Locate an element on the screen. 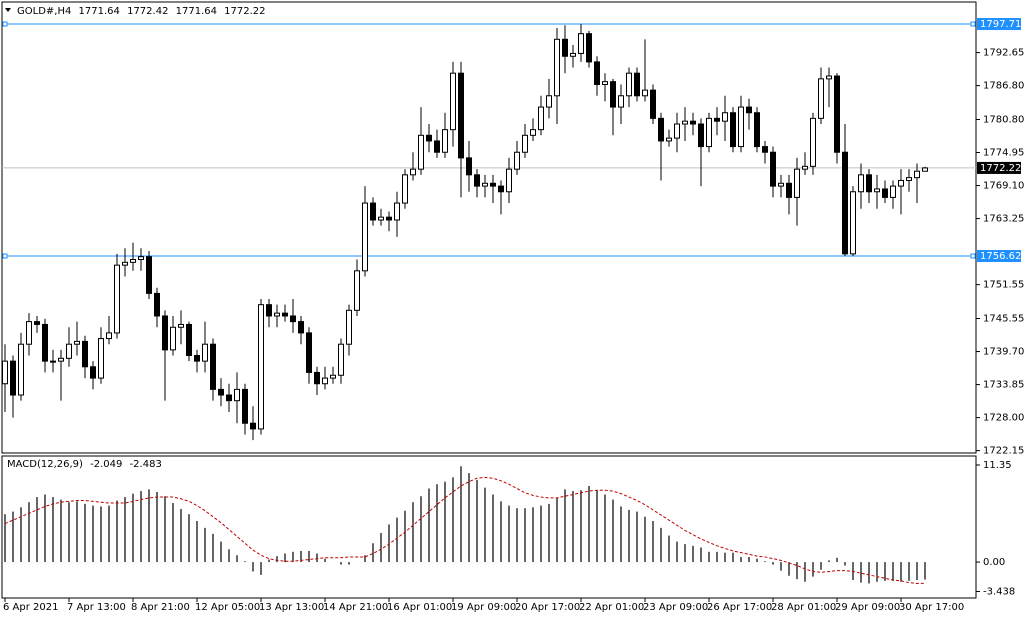 The width and height of the screenshot is (1024, 620). x-tick-label: 7 Apr 13:00 is located at coordinates (96, 607).